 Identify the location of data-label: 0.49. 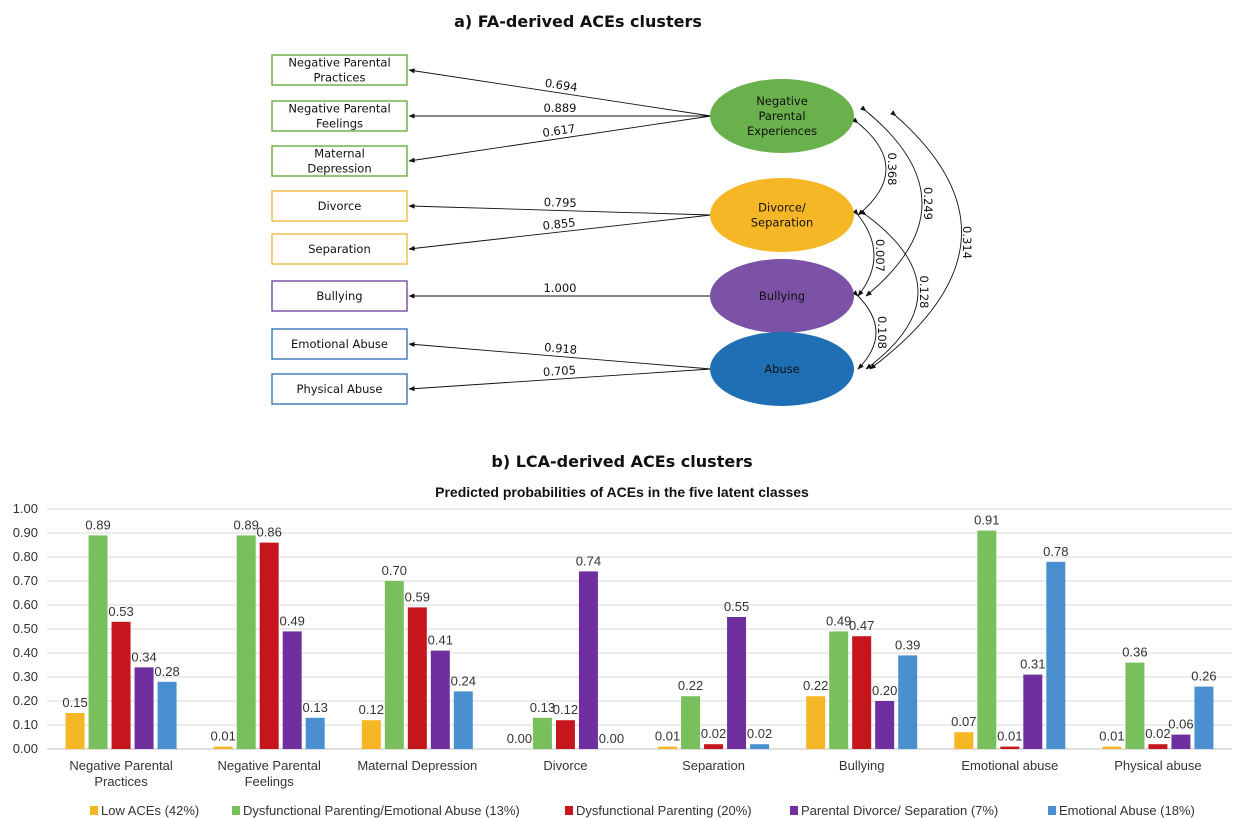
(838, 620).